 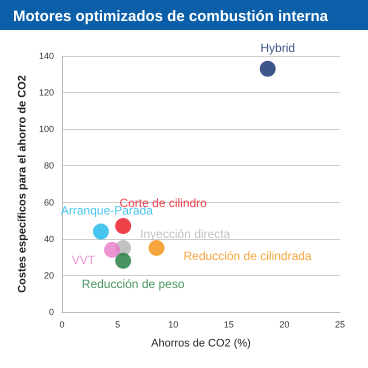 I want to click on y-tick-label: 80, so click(x=49, y=165).